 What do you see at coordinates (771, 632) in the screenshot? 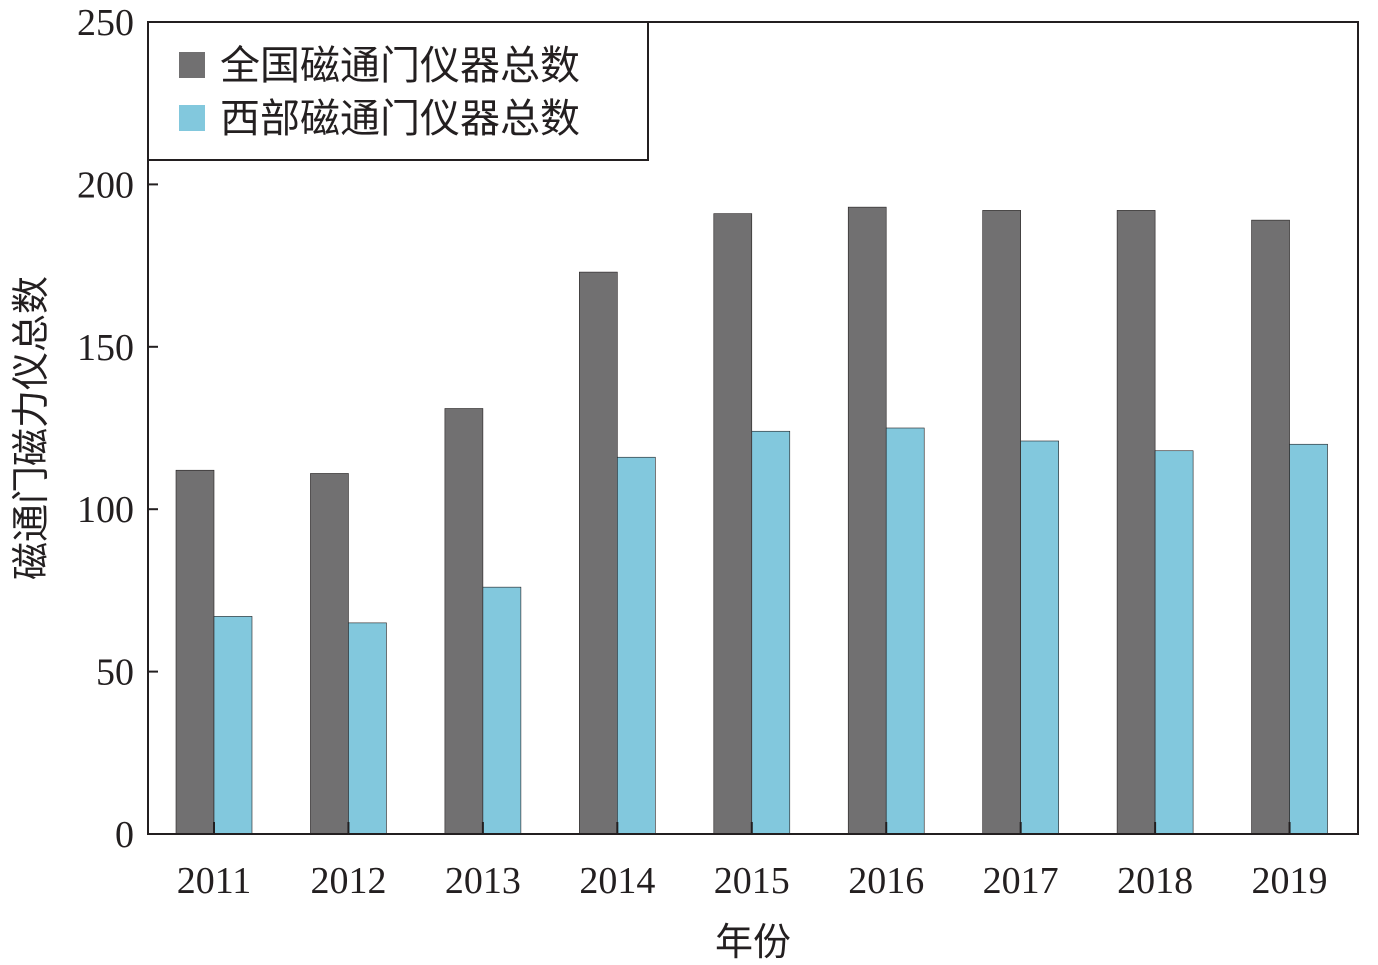
I see `bar-west-2015` at bounding box center [771, 632].